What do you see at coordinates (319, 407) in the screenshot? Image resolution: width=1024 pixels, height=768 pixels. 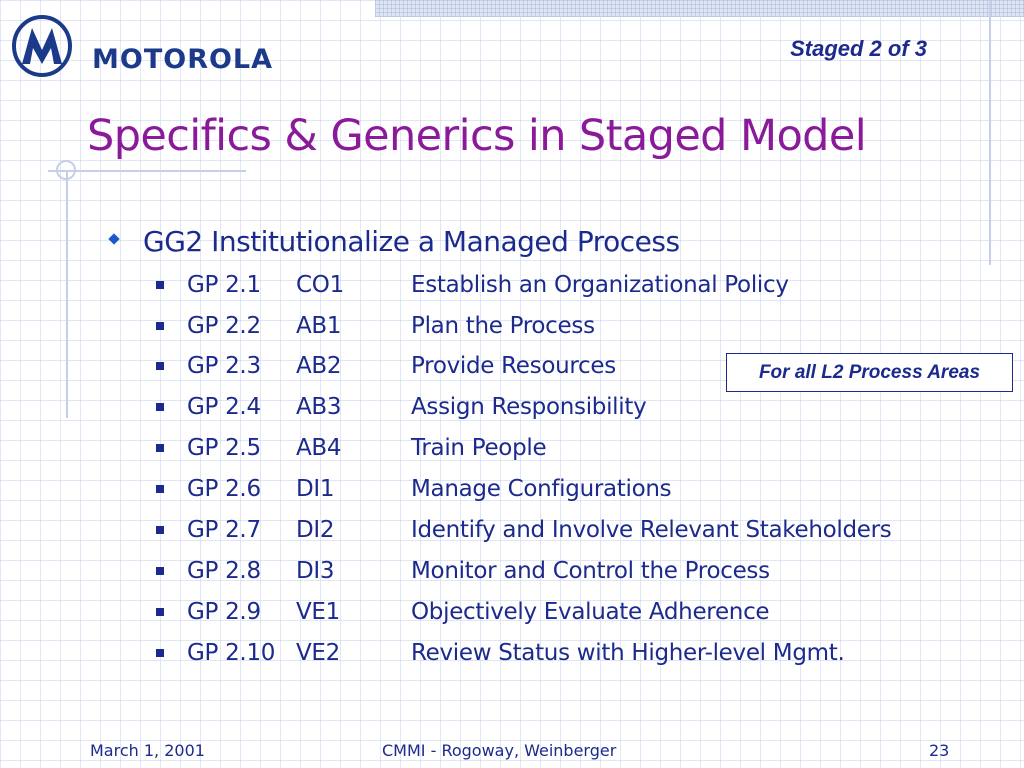 I see `practice-code: AB3` at bounding box center [319, 407].